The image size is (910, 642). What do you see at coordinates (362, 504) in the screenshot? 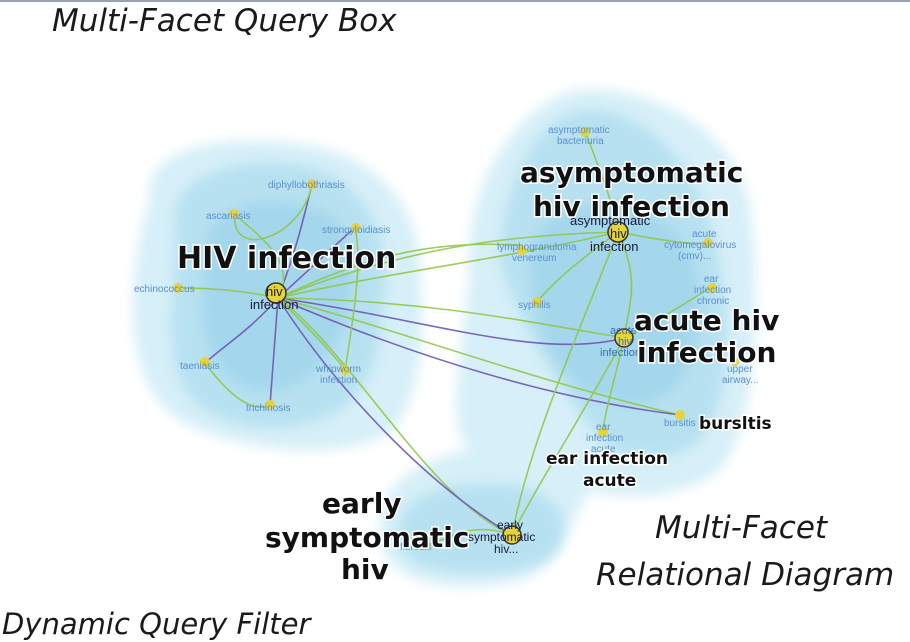
I see `focus-early-1: early` at bounding box center [362, 504].